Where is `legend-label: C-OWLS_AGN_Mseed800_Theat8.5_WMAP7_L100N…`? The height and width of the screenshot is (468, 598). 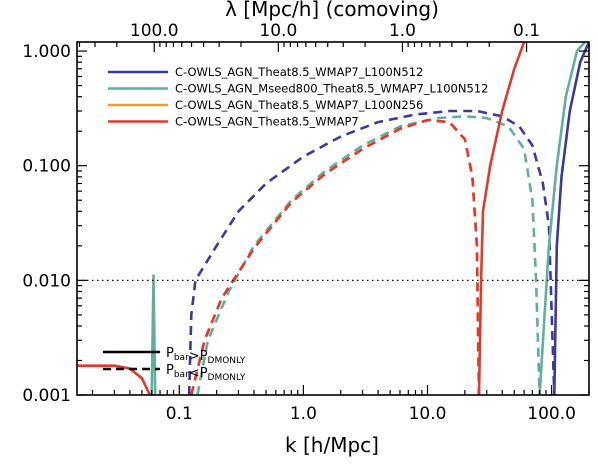 legend-label: C-OWLS_AGN_Mseed800_Theat8.5_WMAP7_L100N… is located at coordinates (331, 89).